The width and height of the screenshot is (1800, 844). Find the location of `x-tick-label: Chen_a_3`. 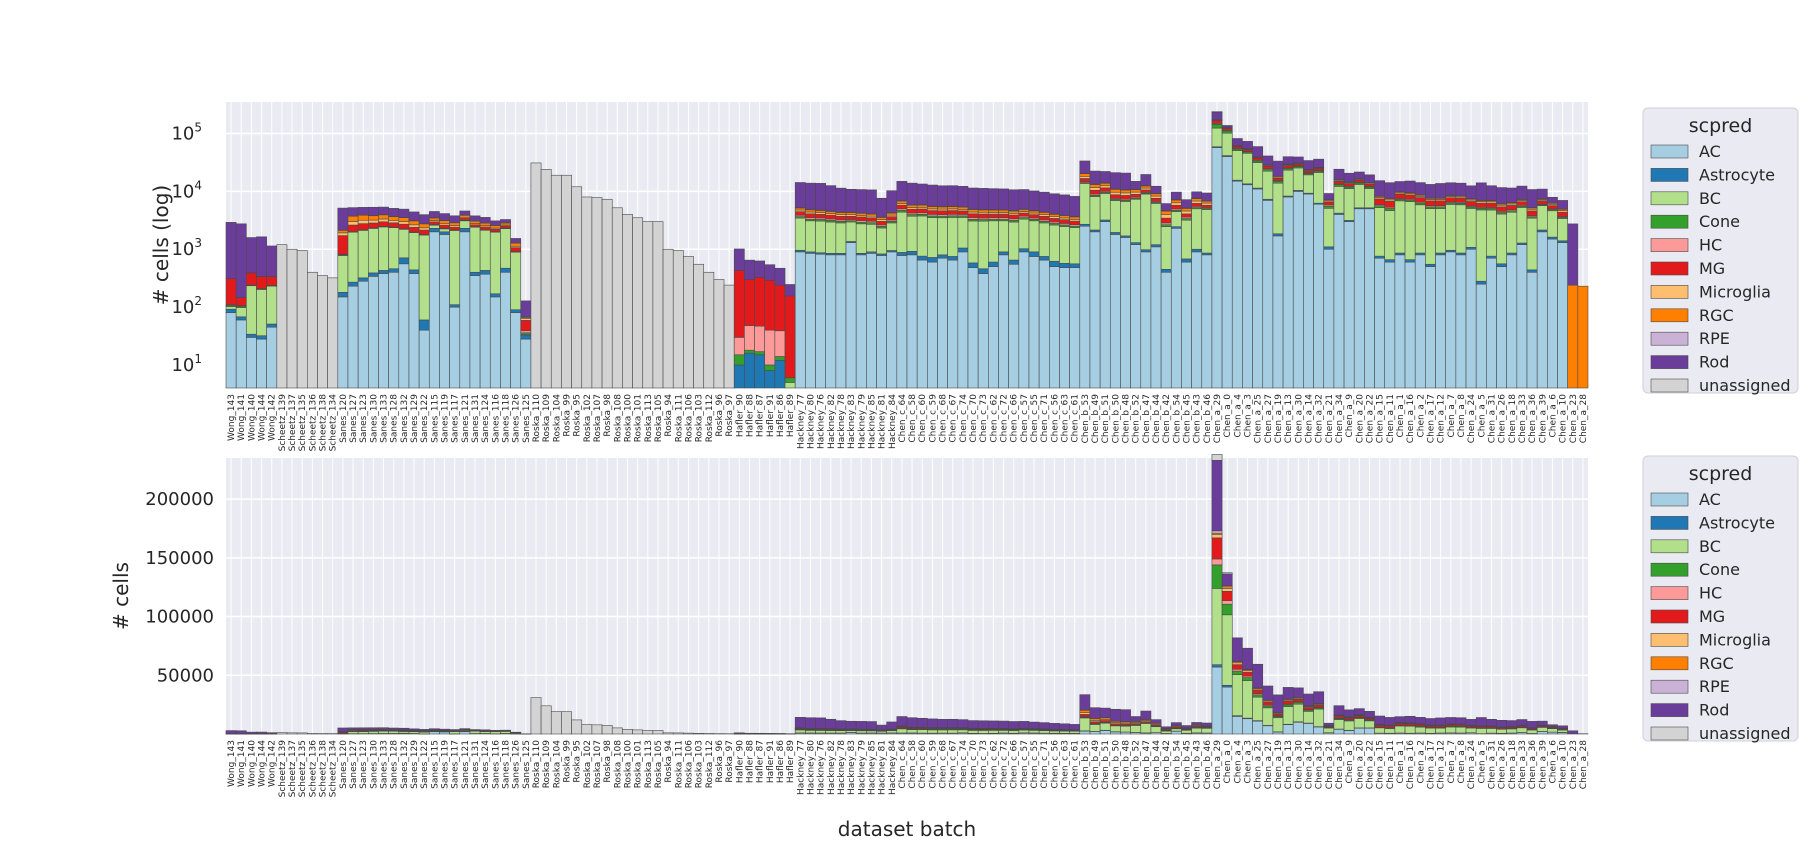

x-tick-label: Chen_a_3 is located at coordinates (1249, 761).